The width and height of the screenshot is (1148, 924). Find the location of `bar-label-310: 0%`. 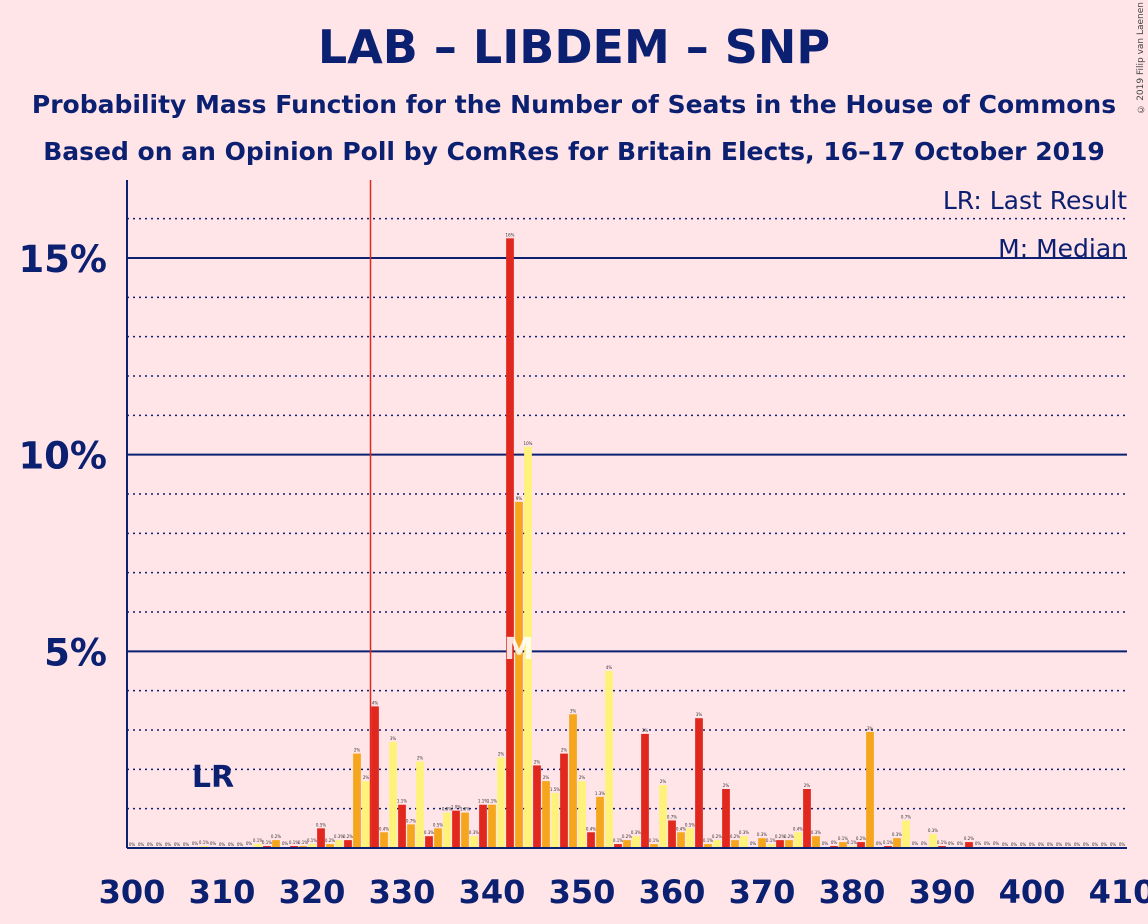

bar-label-310: 0% is located at coordinates (222, 844).